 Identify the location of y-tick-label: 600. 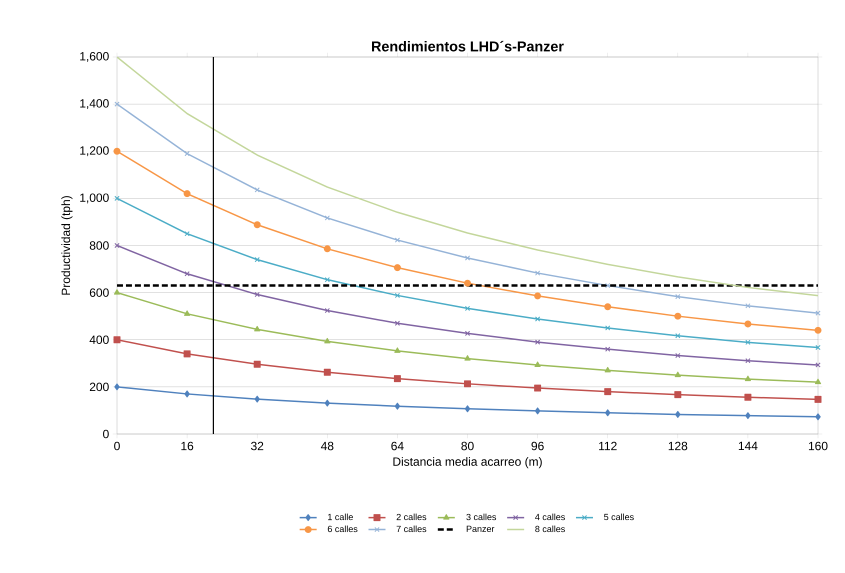
(99, 292).